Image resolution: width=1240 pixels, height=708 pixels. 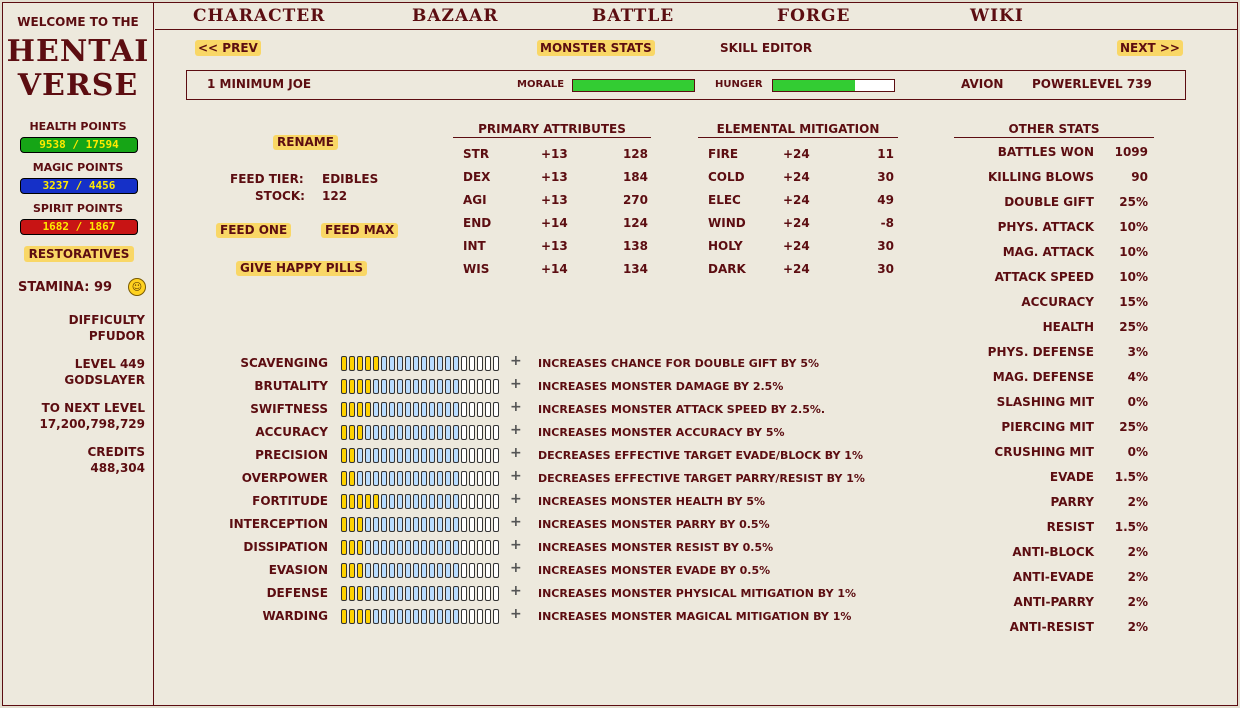 What do you see at coordinates (885, 154) in the screenshot?
I see `element-value: 11` at bounding box center [885, 154].